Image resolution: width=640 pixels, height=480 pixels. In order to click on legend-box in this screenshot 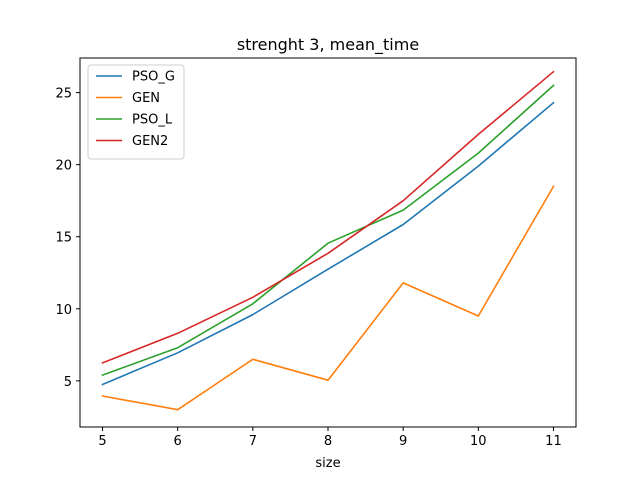, I will do `click(136, 112)`.